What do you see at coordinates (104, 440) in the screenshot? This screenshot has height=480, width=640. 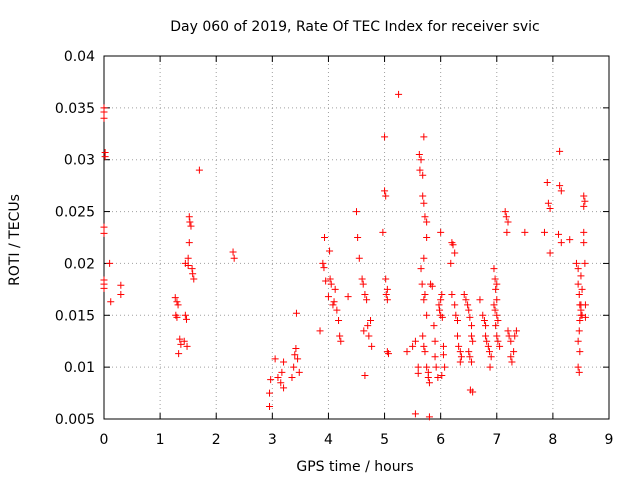 I see `x-tick-label: 0` at bounding box center [104, 440].